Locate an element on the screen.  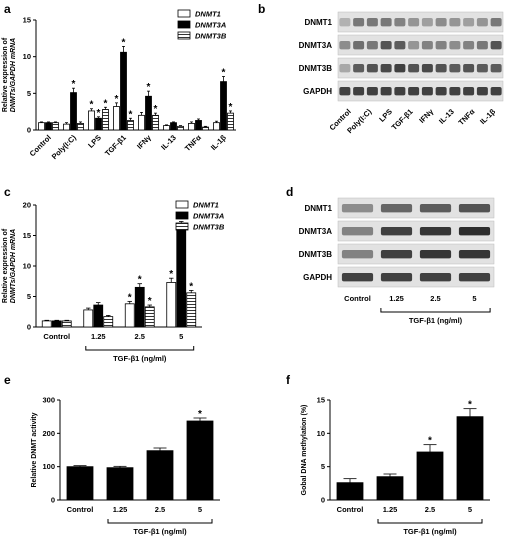
blot-lane-label: IFNγ is located at coordinates (426, 115).